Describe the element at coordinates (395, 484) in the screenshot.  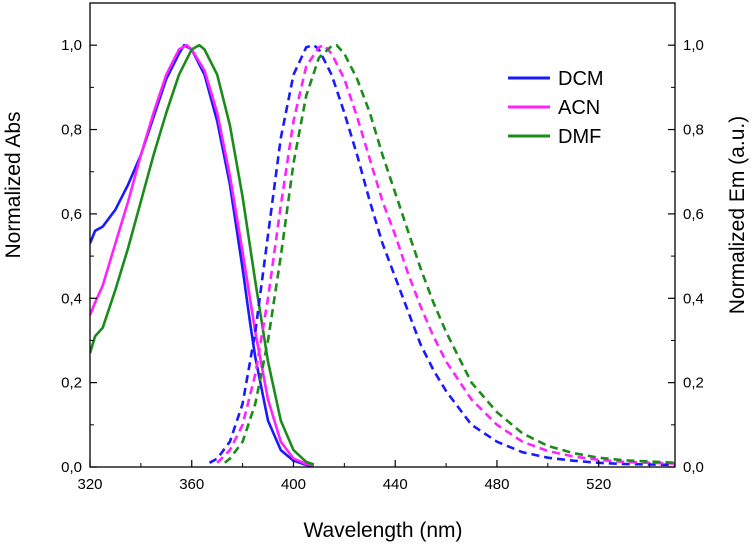
I see `x-tick-label: 440` at that location.